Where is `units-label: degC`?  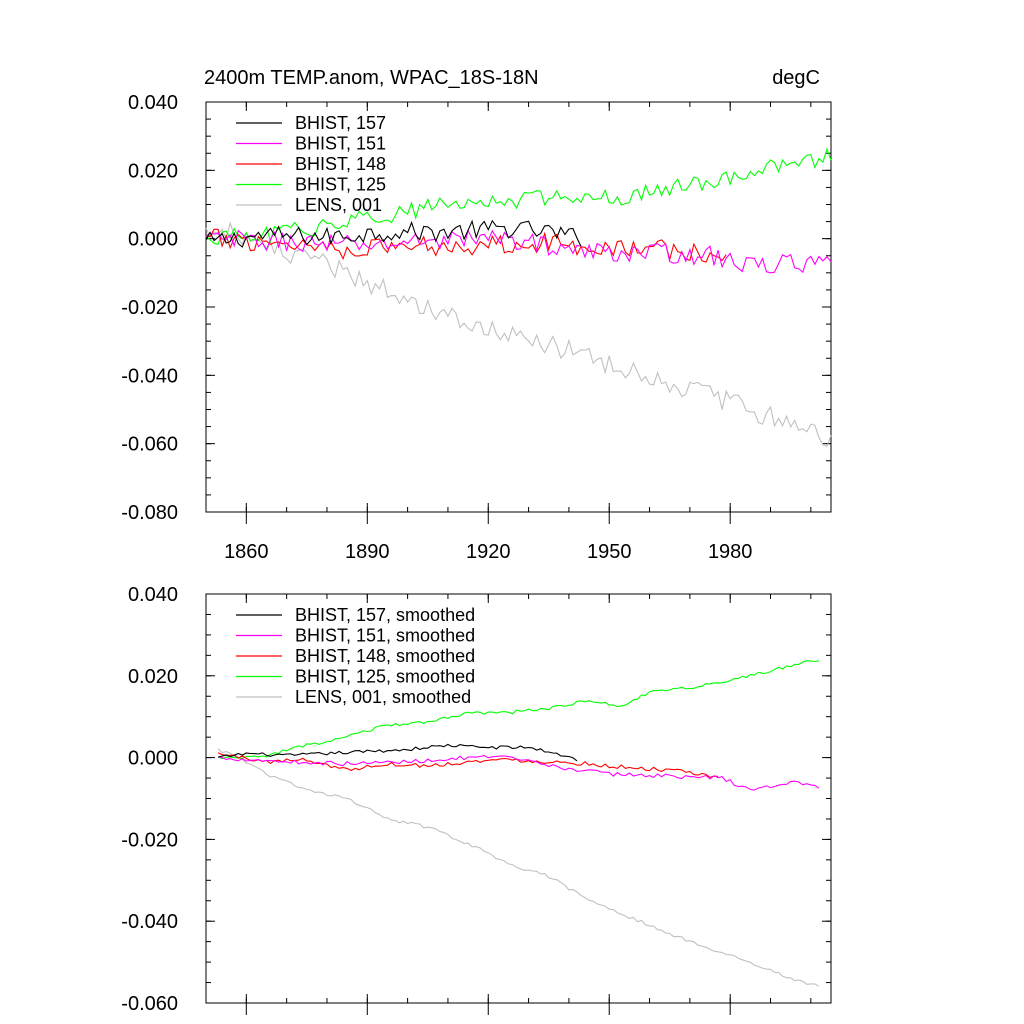
units-label: degC is located at coordinates (796, 78).